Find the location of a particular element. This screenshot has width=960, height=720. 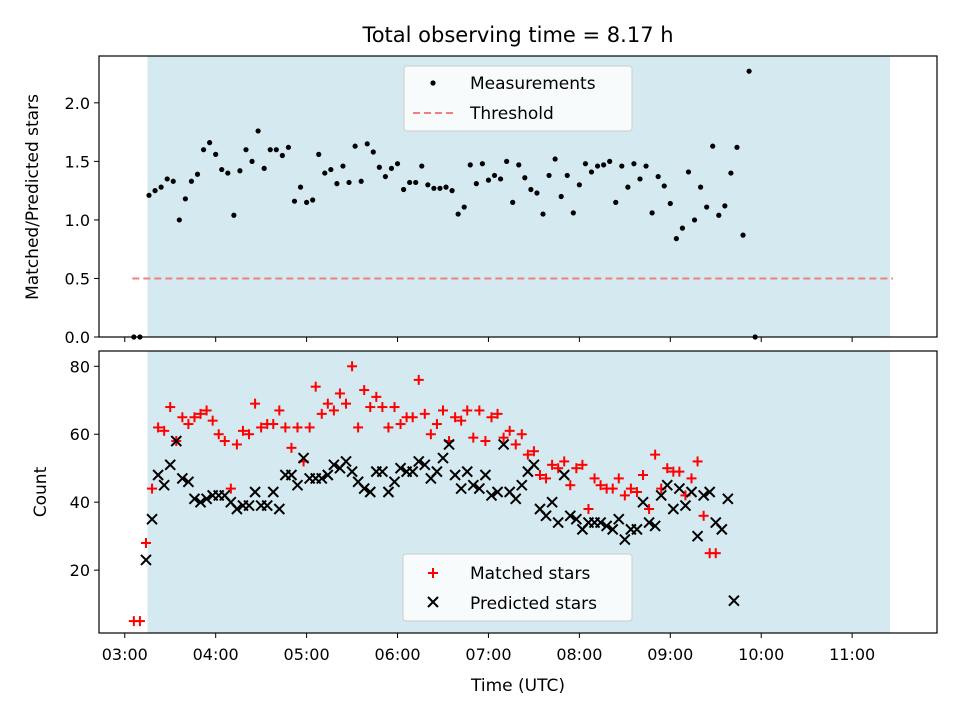

y-tick-label: 0.0 is located at coordinates (77, 337).